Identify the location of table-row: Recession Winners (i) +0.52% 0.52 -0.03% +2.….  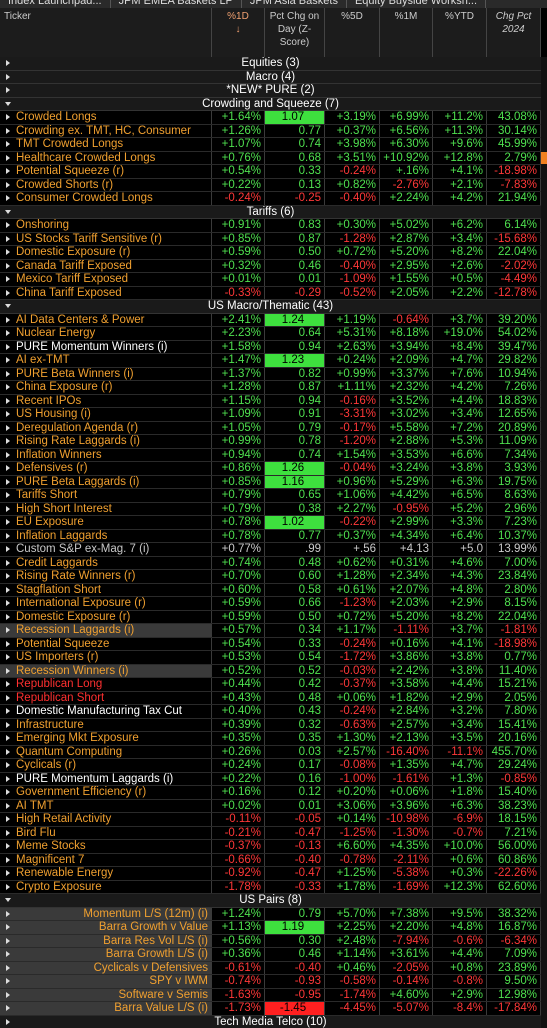
(270, 671).